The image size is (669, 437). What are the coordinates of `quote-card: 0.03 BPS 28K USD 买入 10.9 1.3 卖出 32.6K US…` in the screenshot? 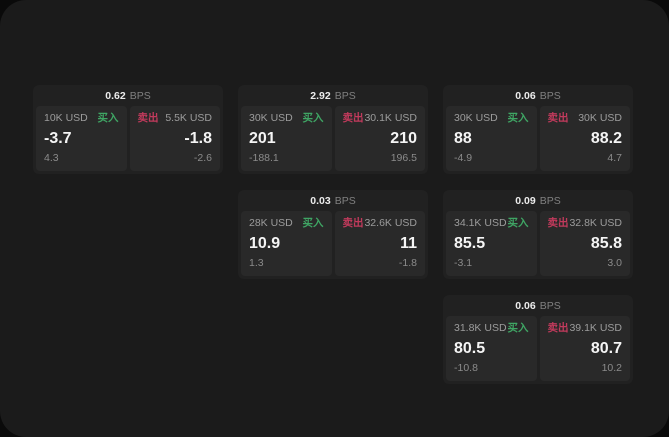 It's located at (333, 234).